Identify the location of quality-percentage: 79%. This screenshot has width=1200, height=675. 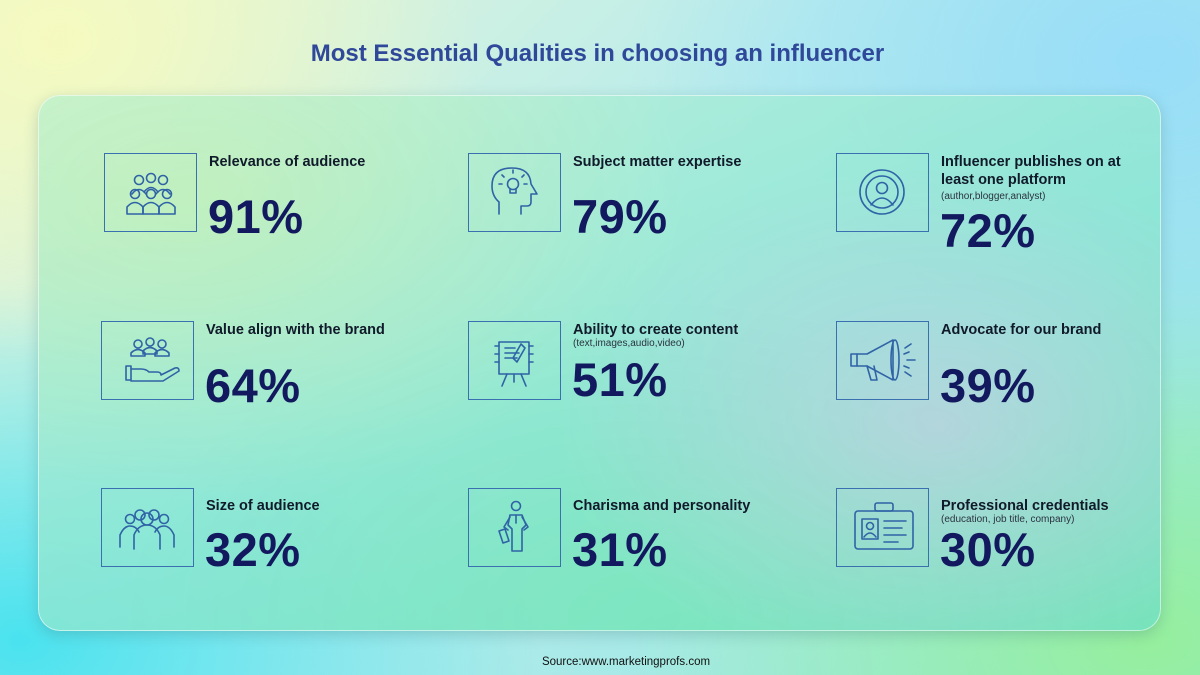
(620, 216).